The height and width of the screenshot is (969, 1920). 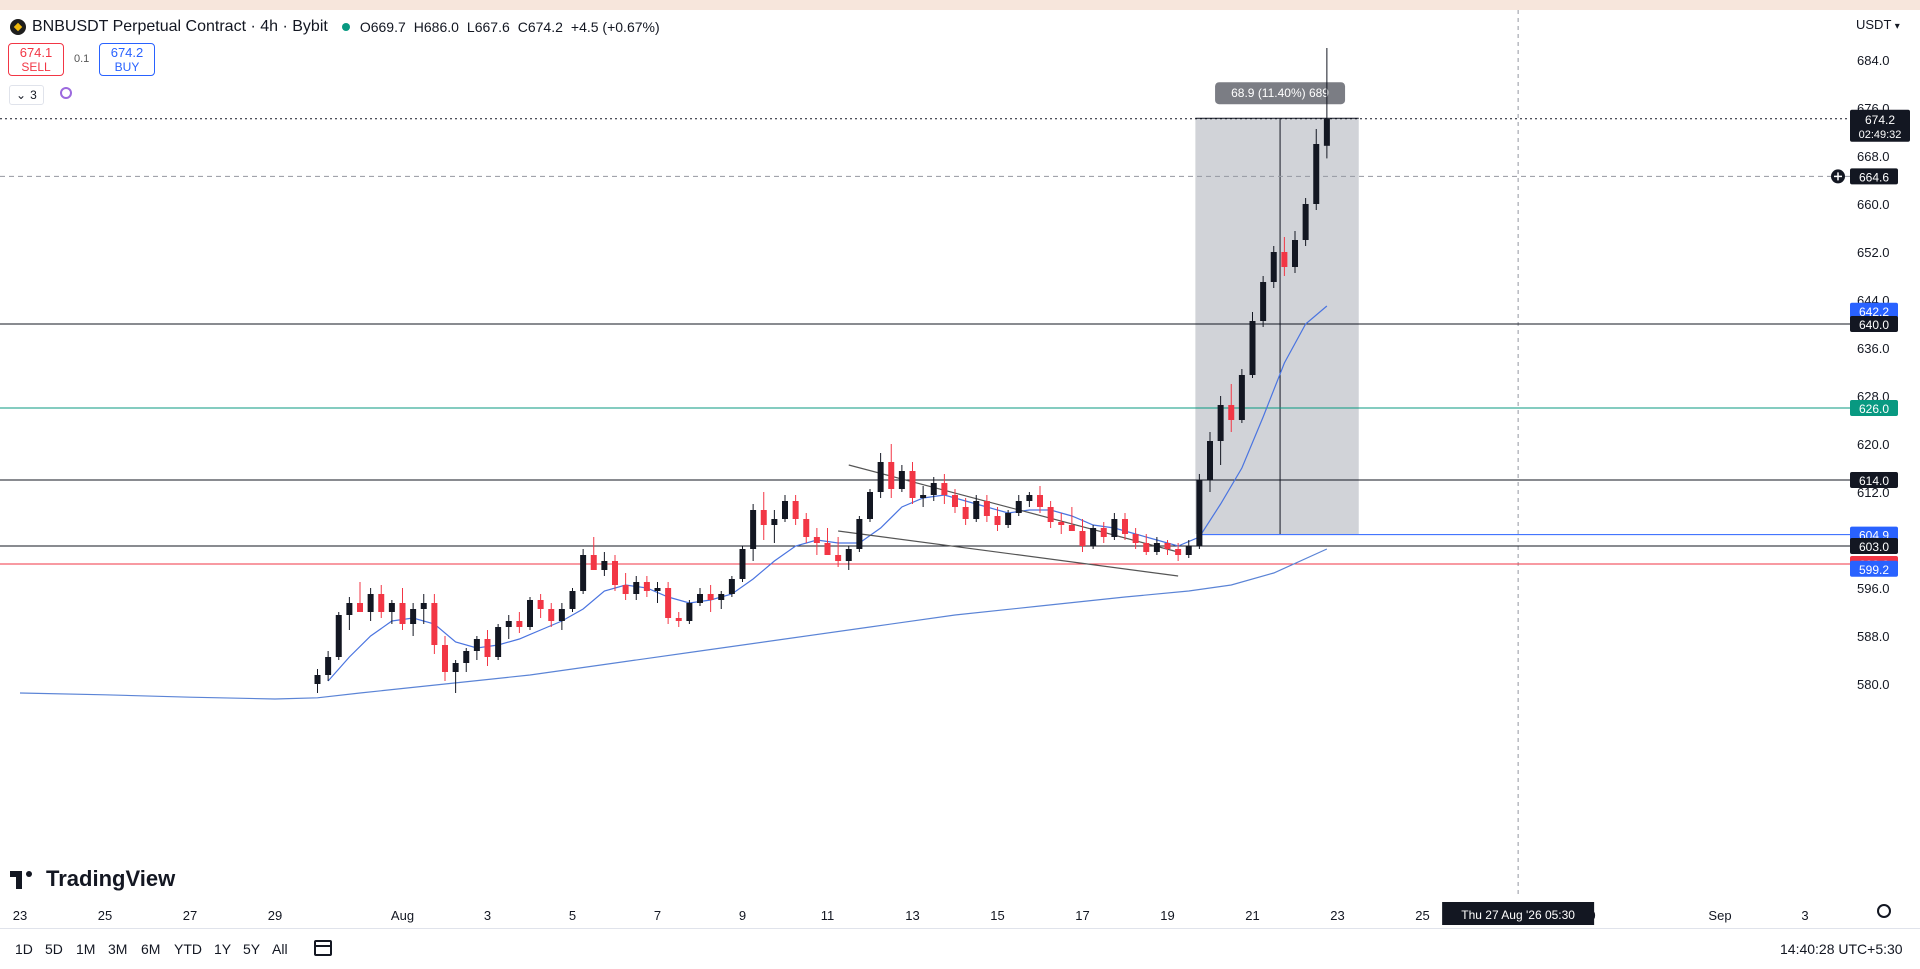 What do you see at coordinates (1873, 492) in the screenshot?
I see `y-tick-label: 612.0` at bounding box center [1873, 492].